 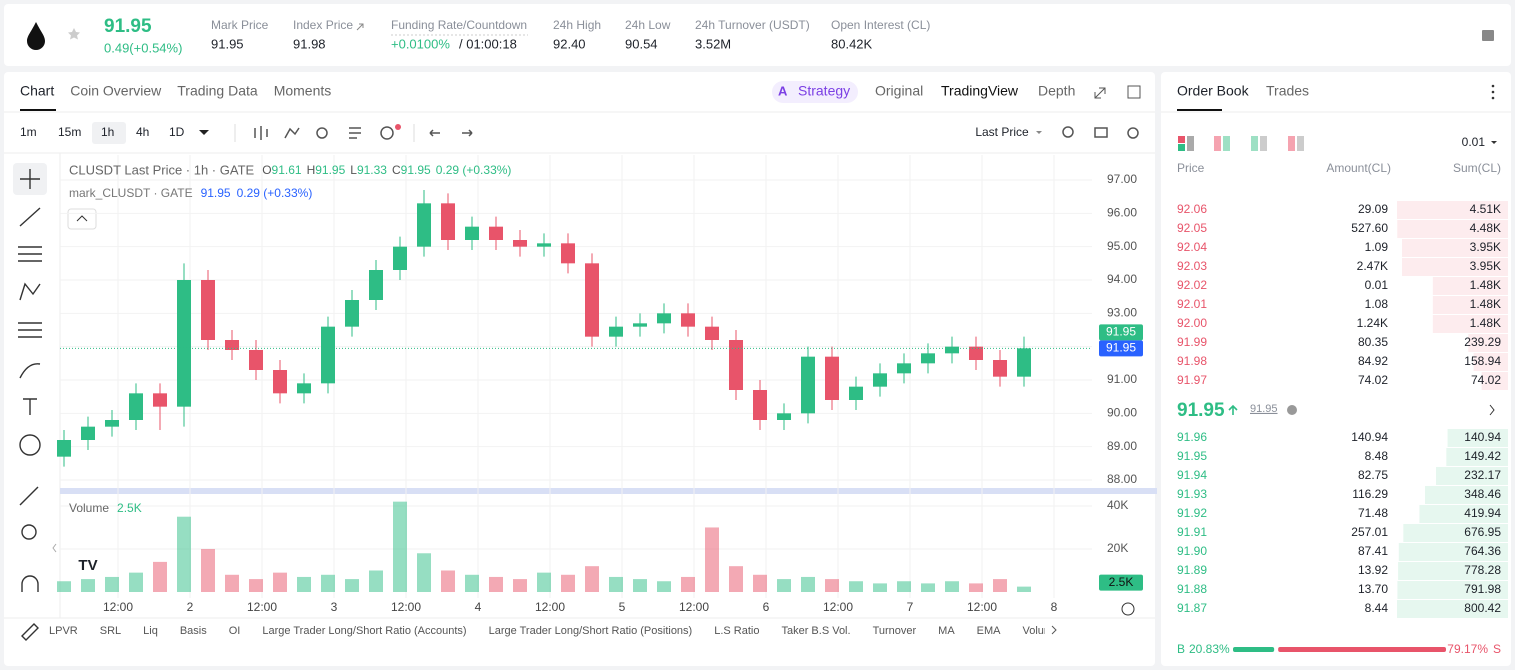 What do you see at coordinates (372, 170) in the screenshot?
I see `ohlc-value: 91.33` at bounding box center [372, 170].